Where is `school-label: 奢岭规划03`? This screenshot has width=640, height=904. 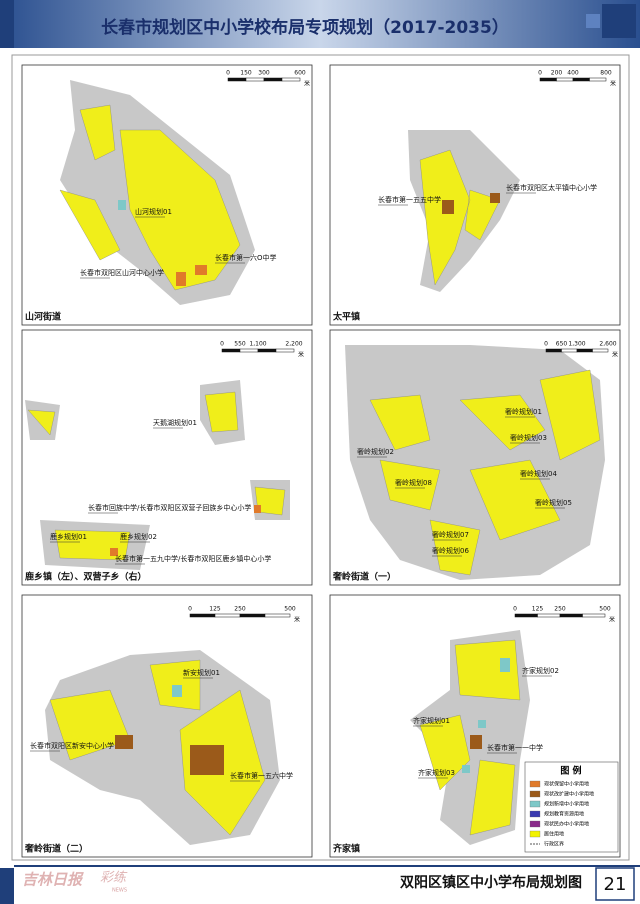
school-label: 奢岭规划03 is located at coordinates (528, 437).